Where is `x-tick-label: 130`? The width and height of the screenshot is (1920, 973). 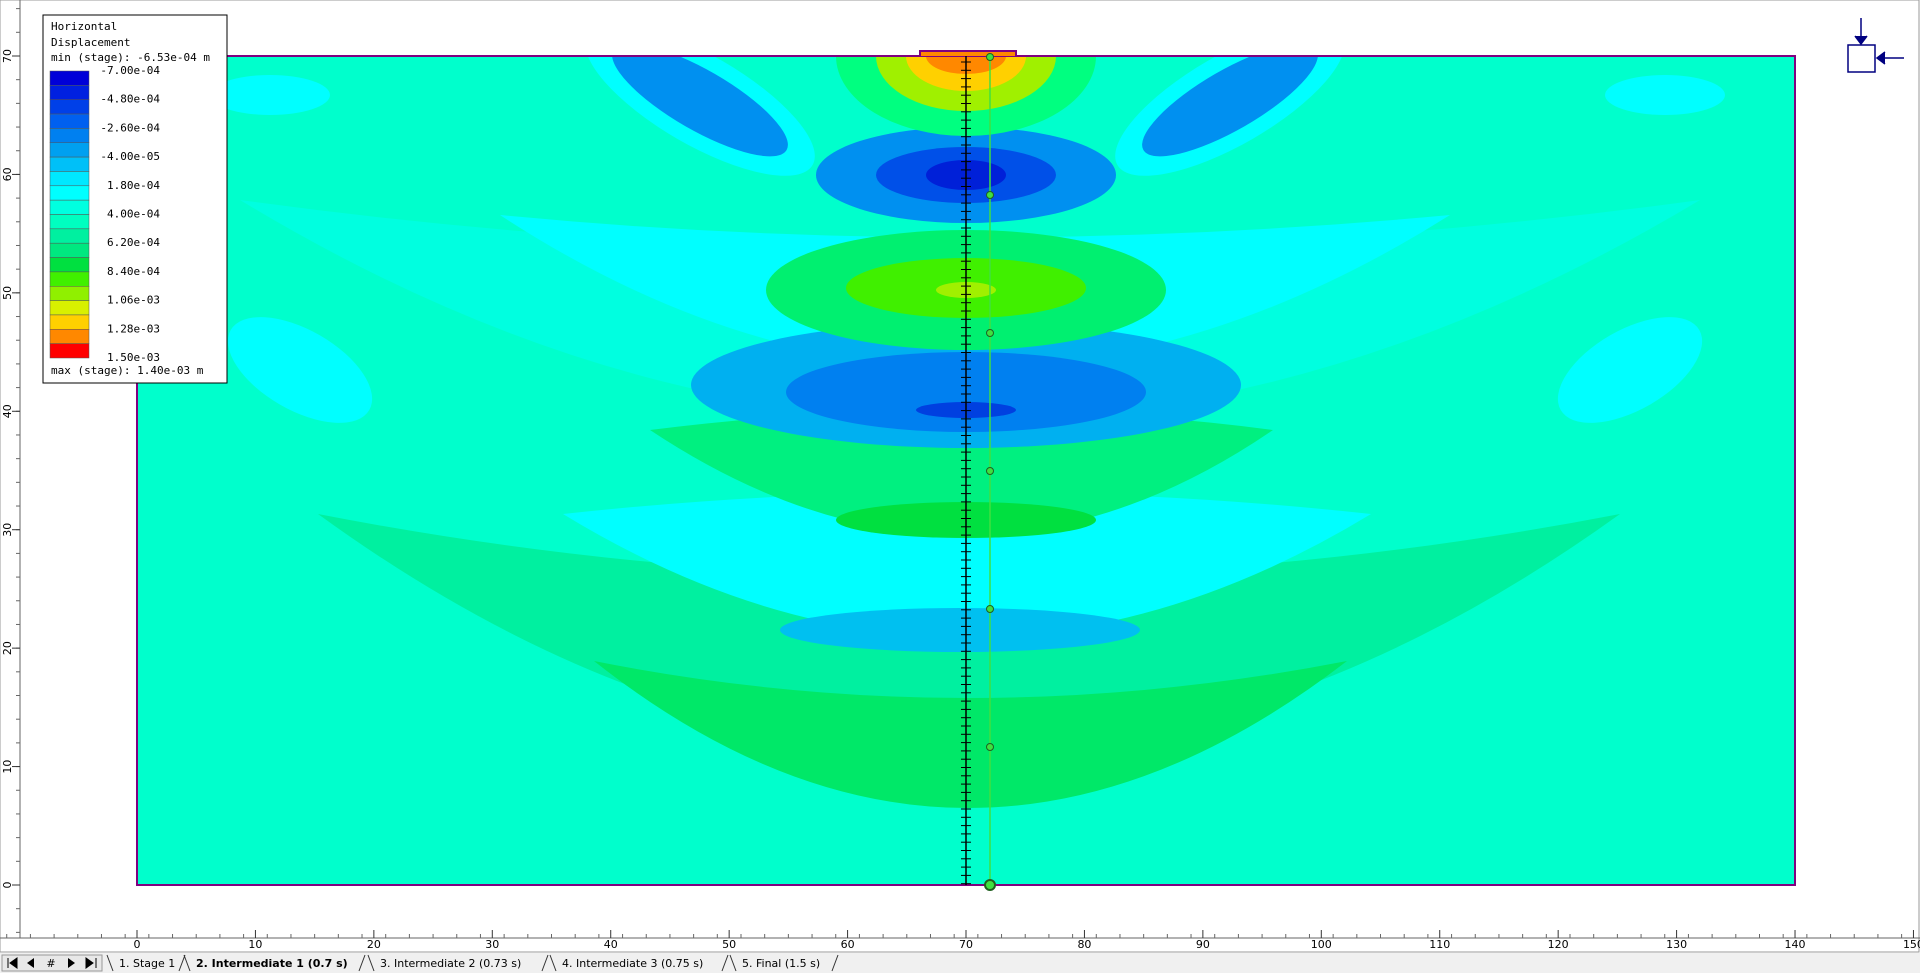 x-tick-label: 130 is located at coordinates (1676, 944).